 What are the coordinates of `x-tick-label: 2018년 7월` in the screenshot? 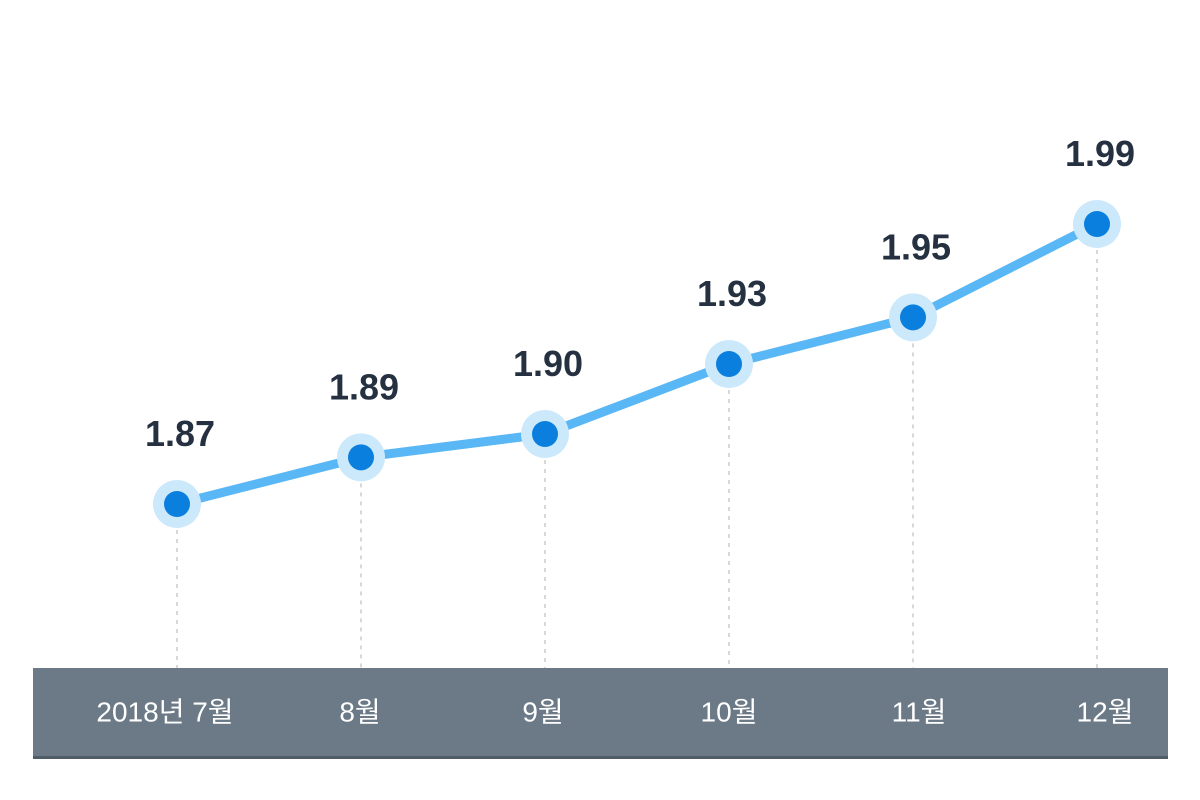 It's located at (164, 711).